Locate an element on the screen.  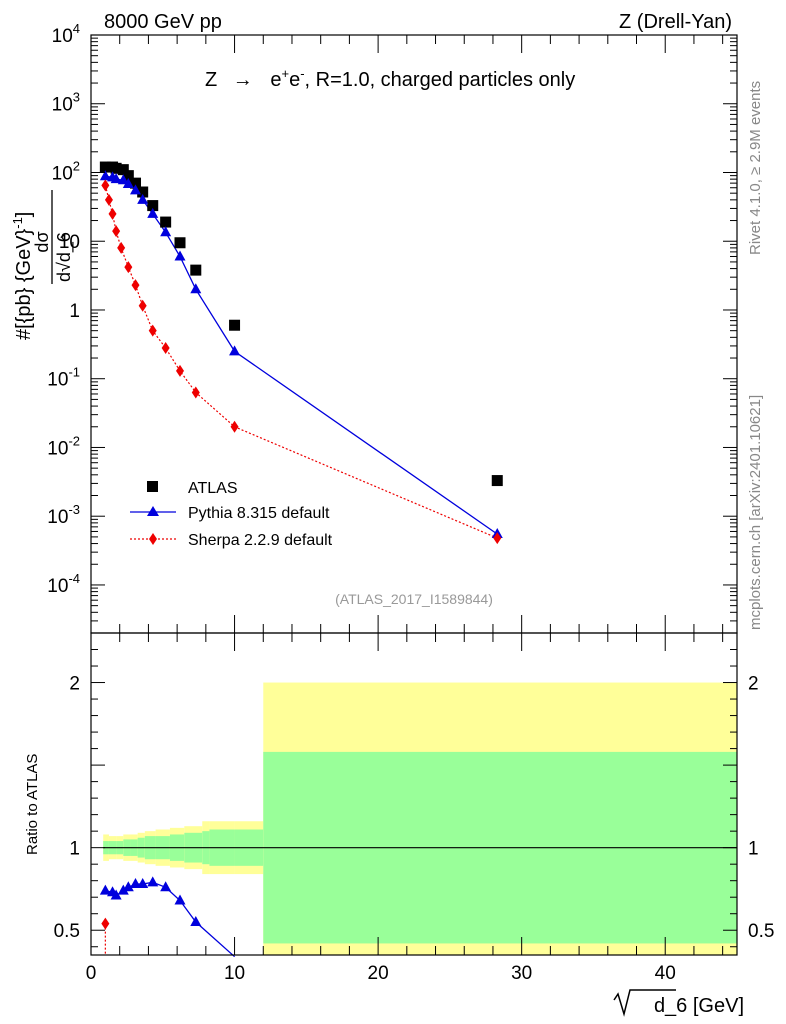
y-ratio-tick-label-right: 1 is located at coordinates (753, 849).